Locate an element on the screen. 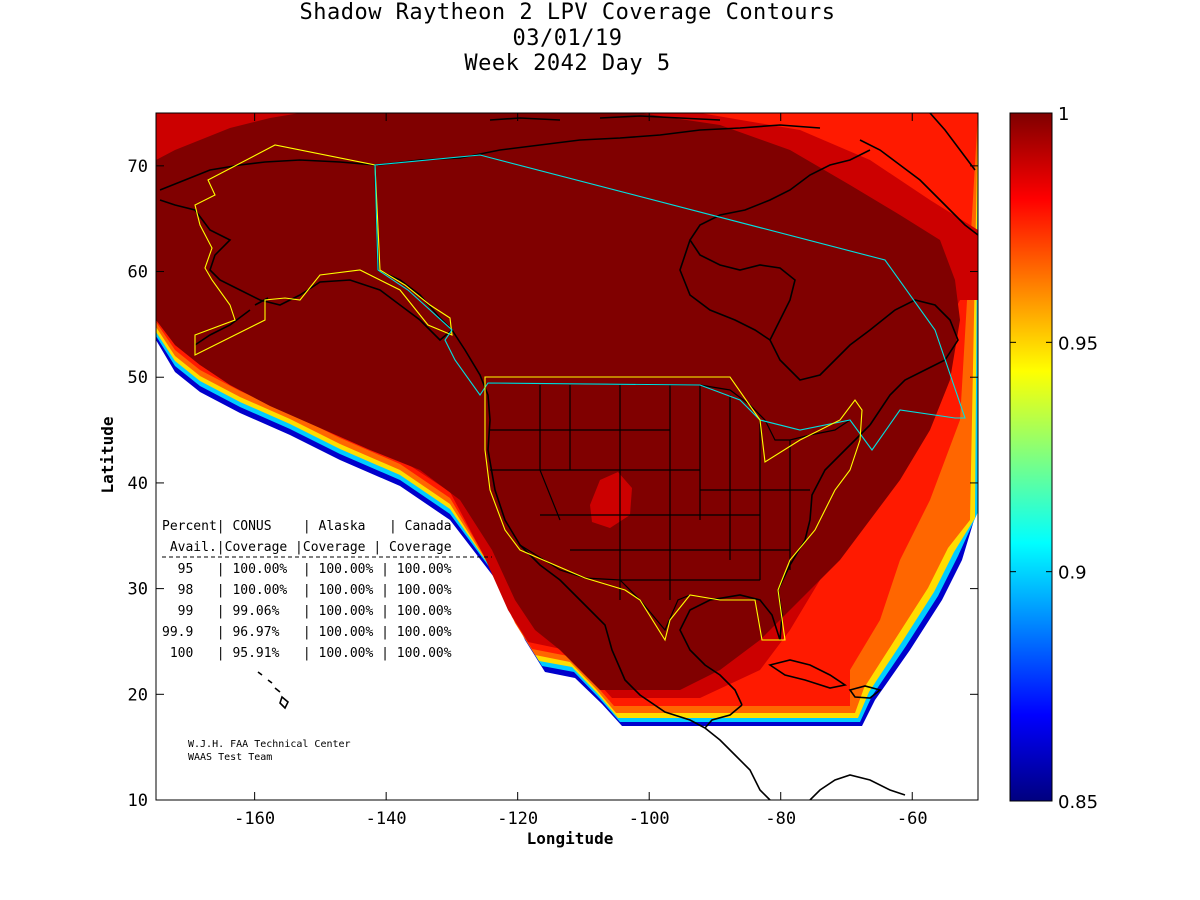  x-tick-label: -120 is located at coordinates (517, 819).